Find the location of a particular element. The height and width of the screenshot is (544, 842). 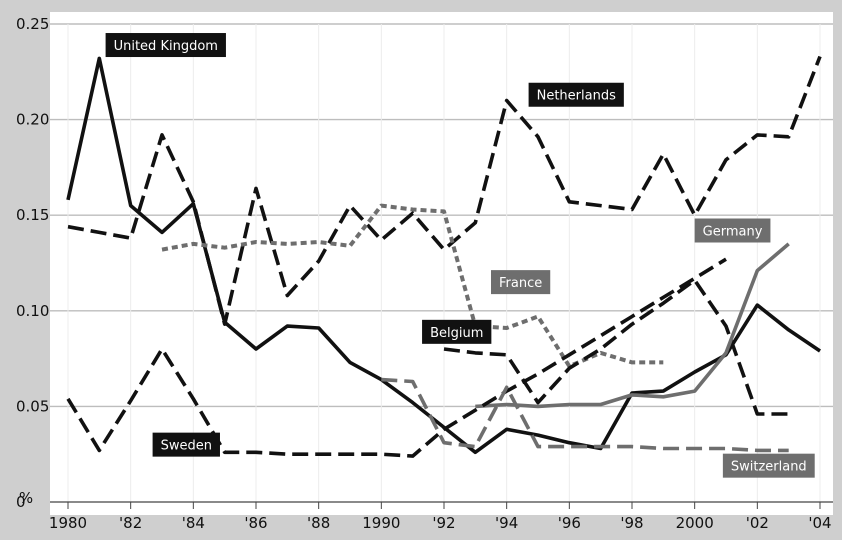

series-label-sweden: Sweden is located at coordinates (186, 444).